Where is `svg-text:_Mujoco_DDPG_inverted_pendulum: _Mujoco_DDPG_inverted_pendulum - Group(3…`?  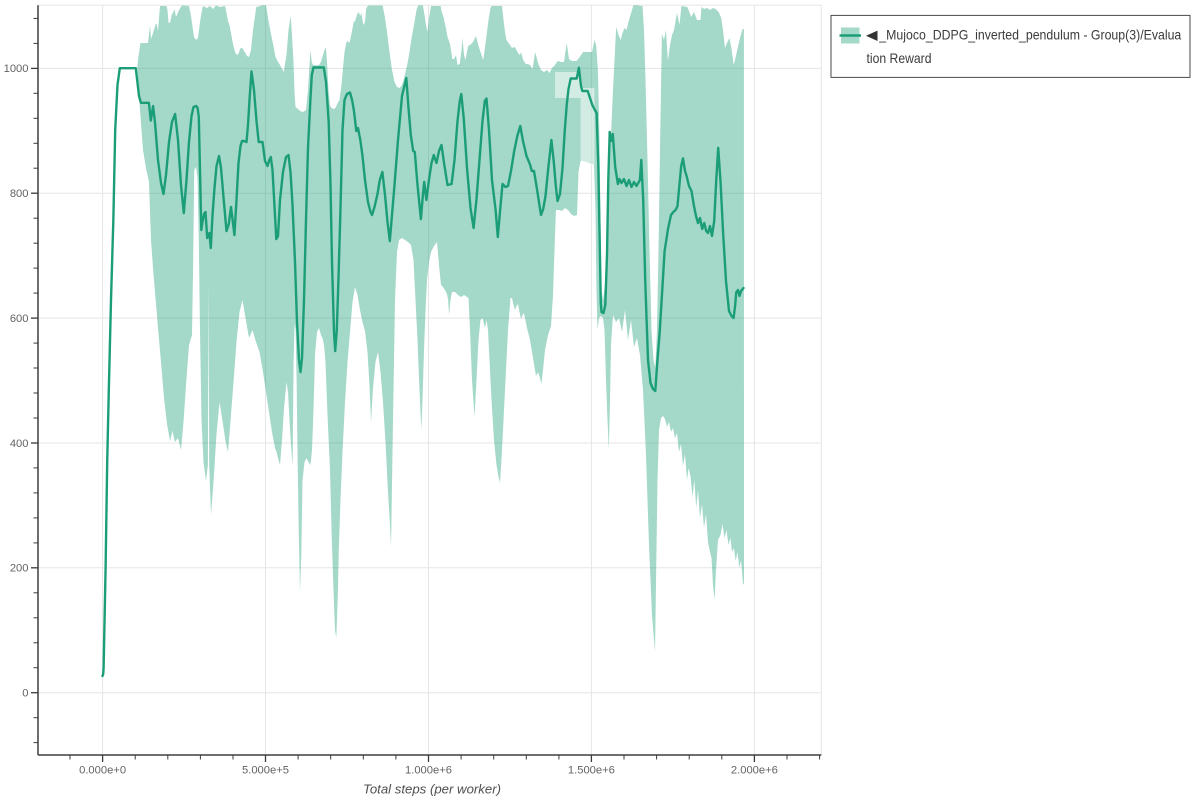
svg-text:_Mujoco_DDPG_inverted_pendulum: _Mujoco_DDPG_inverted_pendulum - Group(3… is located at coordinates (1029, 35).